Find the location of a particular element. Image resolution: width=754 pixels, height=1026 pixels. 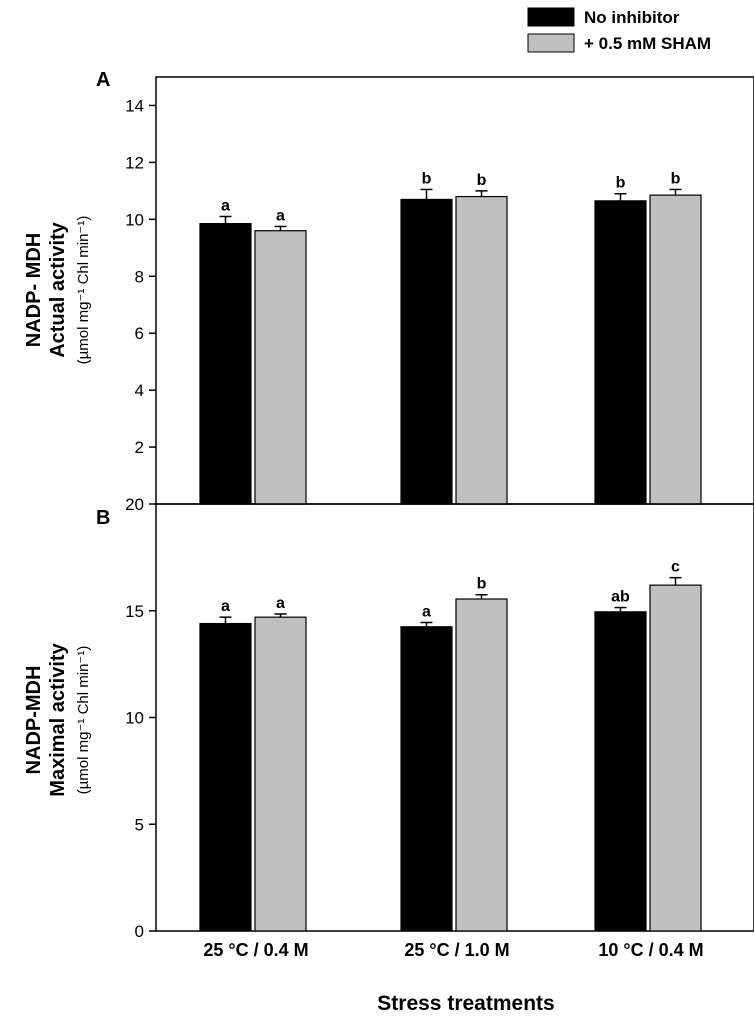

y-tick-label: 14 is located at coordinates (134, 105).